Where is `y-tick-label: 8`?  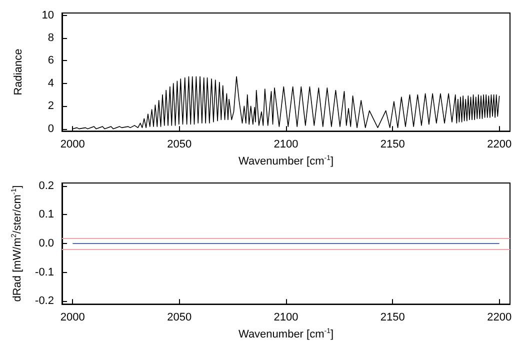 y-tick-label: 8 is located at coordinates (51, 38).